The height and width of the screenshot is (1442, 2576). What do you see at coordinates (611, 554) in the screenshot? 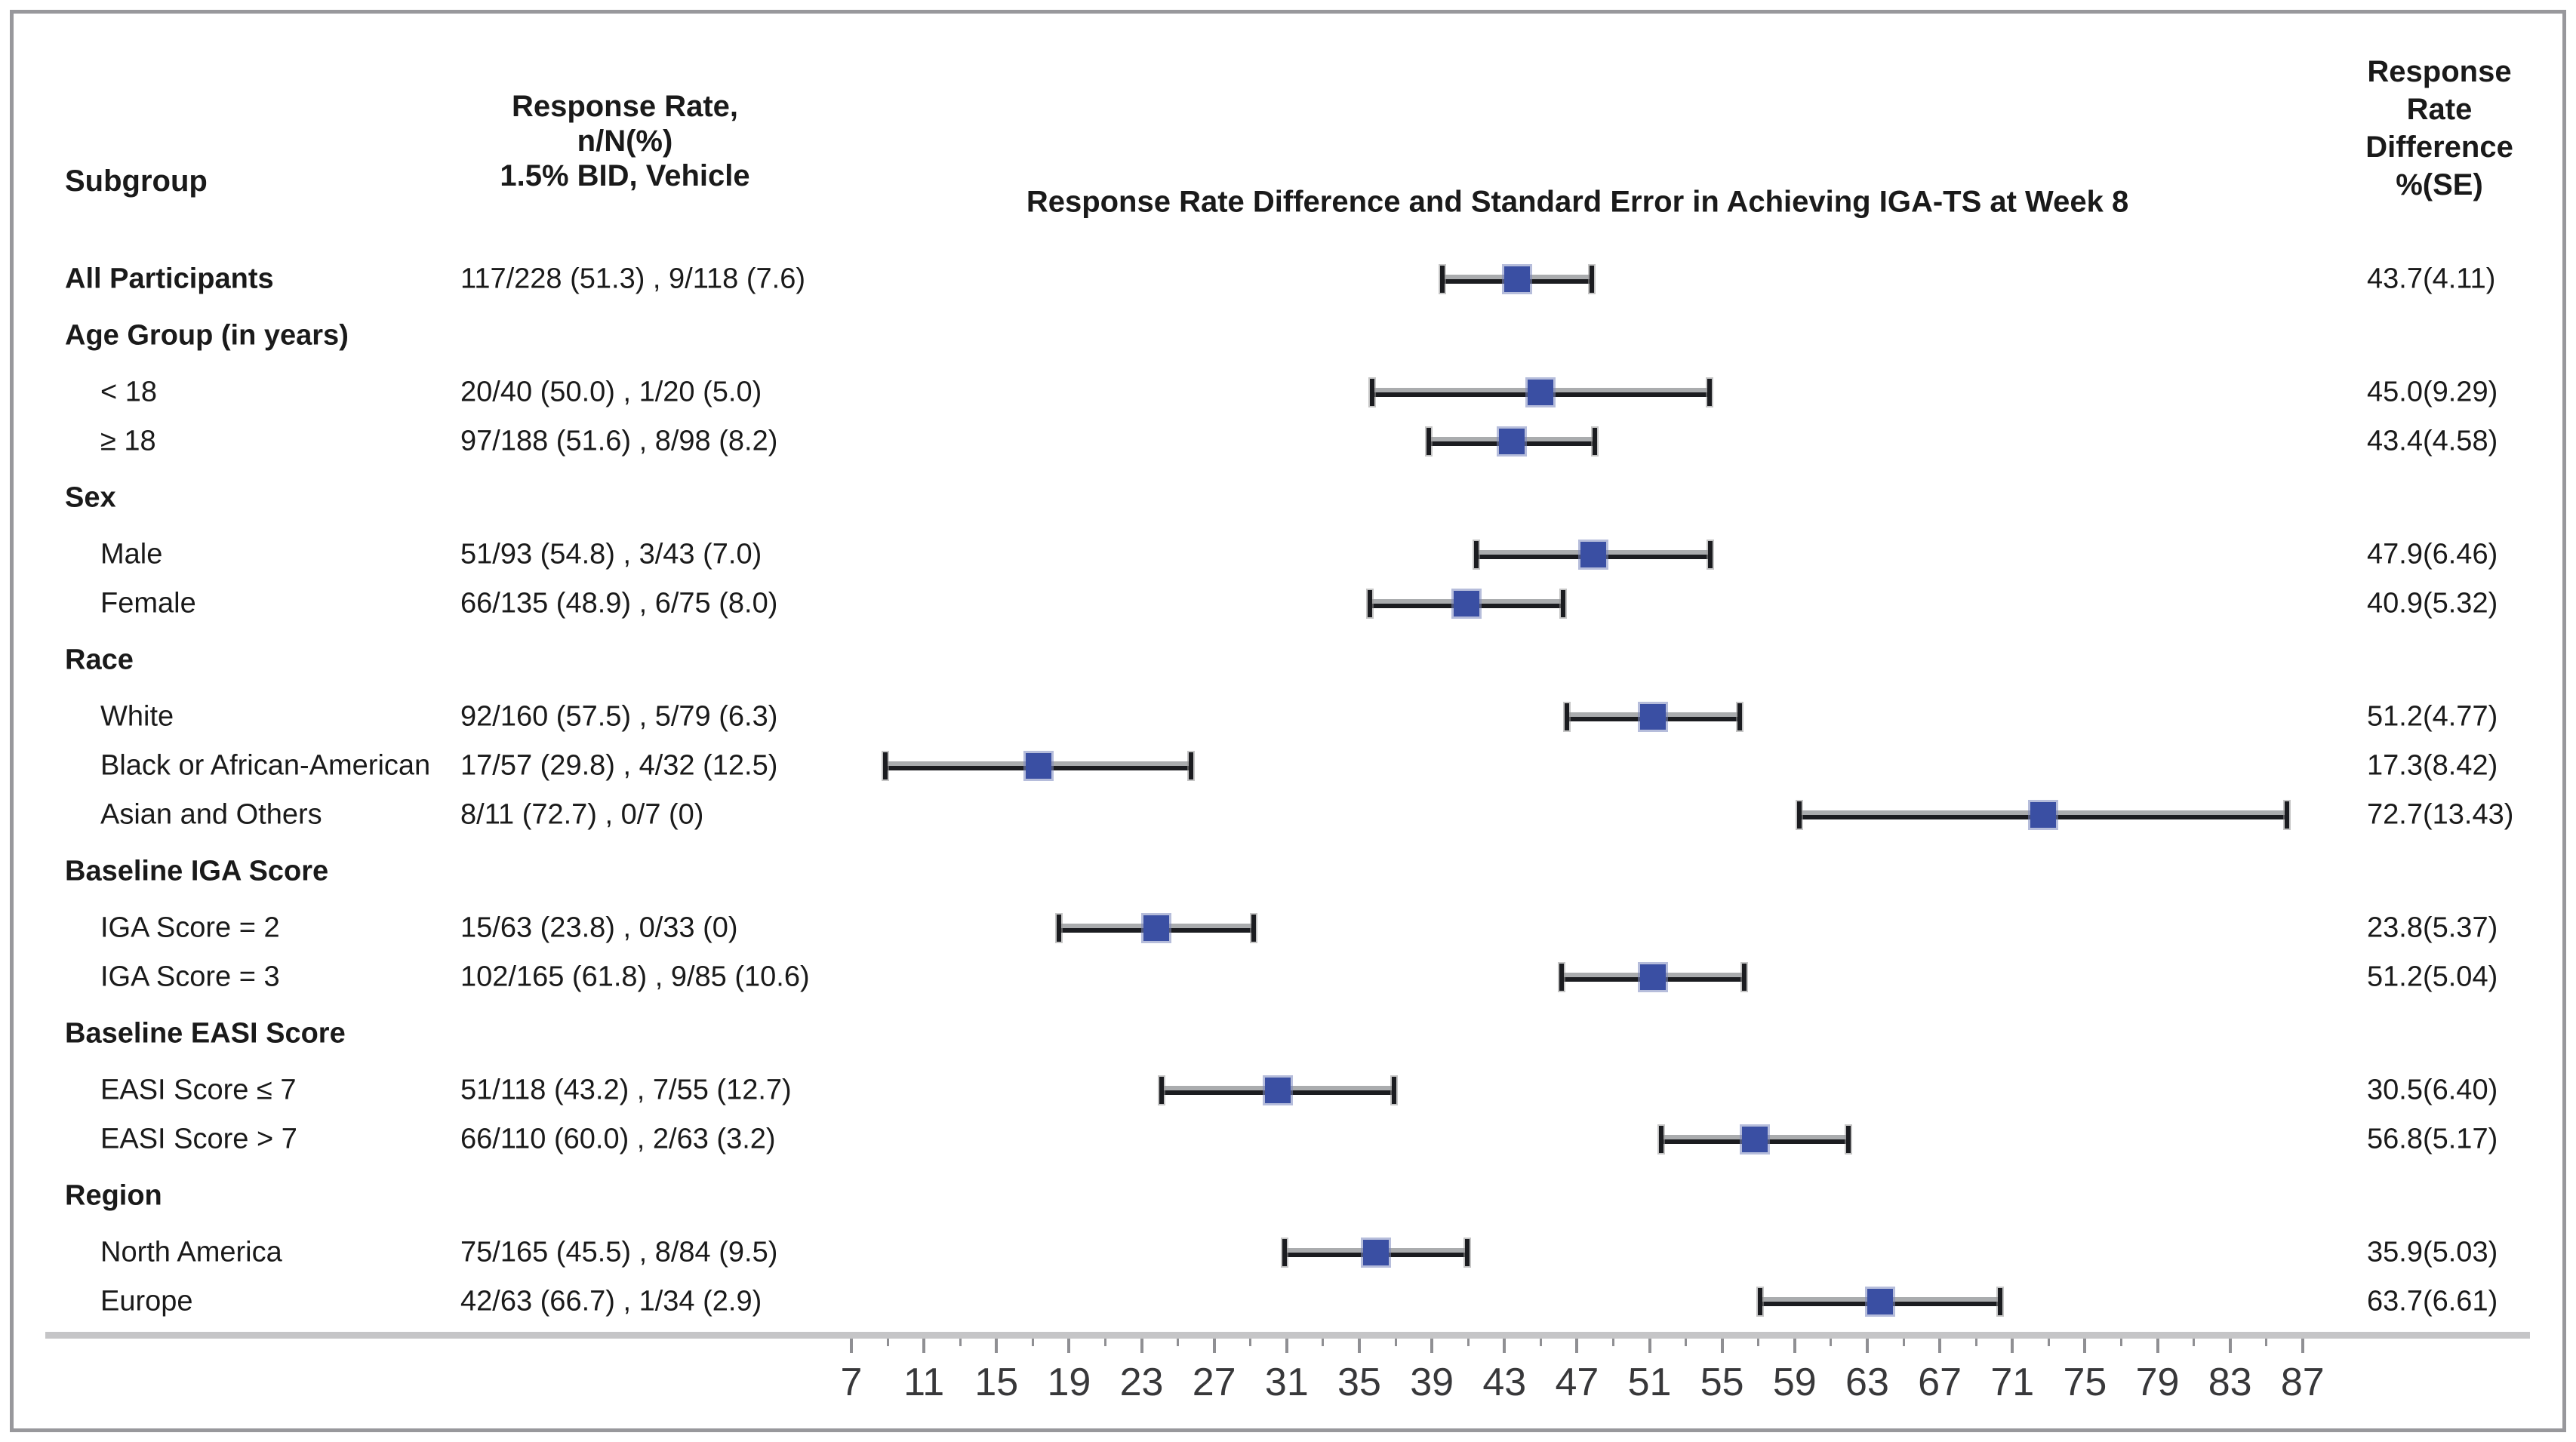
I see `response-rate-value: 51/93 (54.8) , 3/43 (7.0)` at bounding box center [611, 554].